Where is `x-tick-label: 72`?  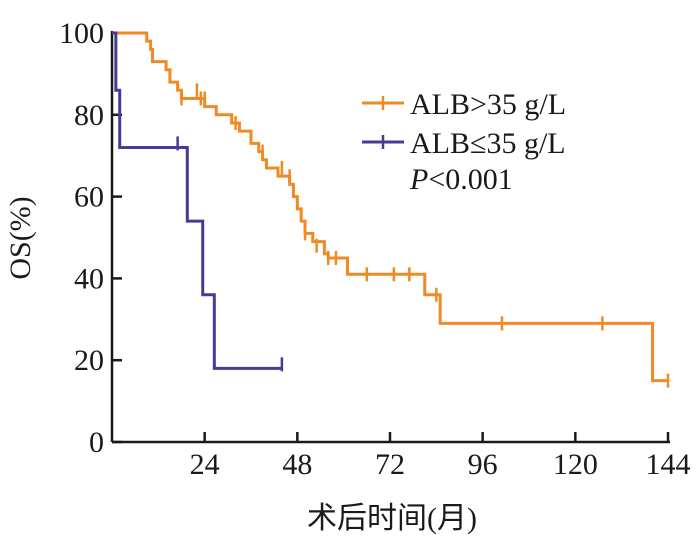 x-tick-label: 72 is located at coordinates (390, 464).